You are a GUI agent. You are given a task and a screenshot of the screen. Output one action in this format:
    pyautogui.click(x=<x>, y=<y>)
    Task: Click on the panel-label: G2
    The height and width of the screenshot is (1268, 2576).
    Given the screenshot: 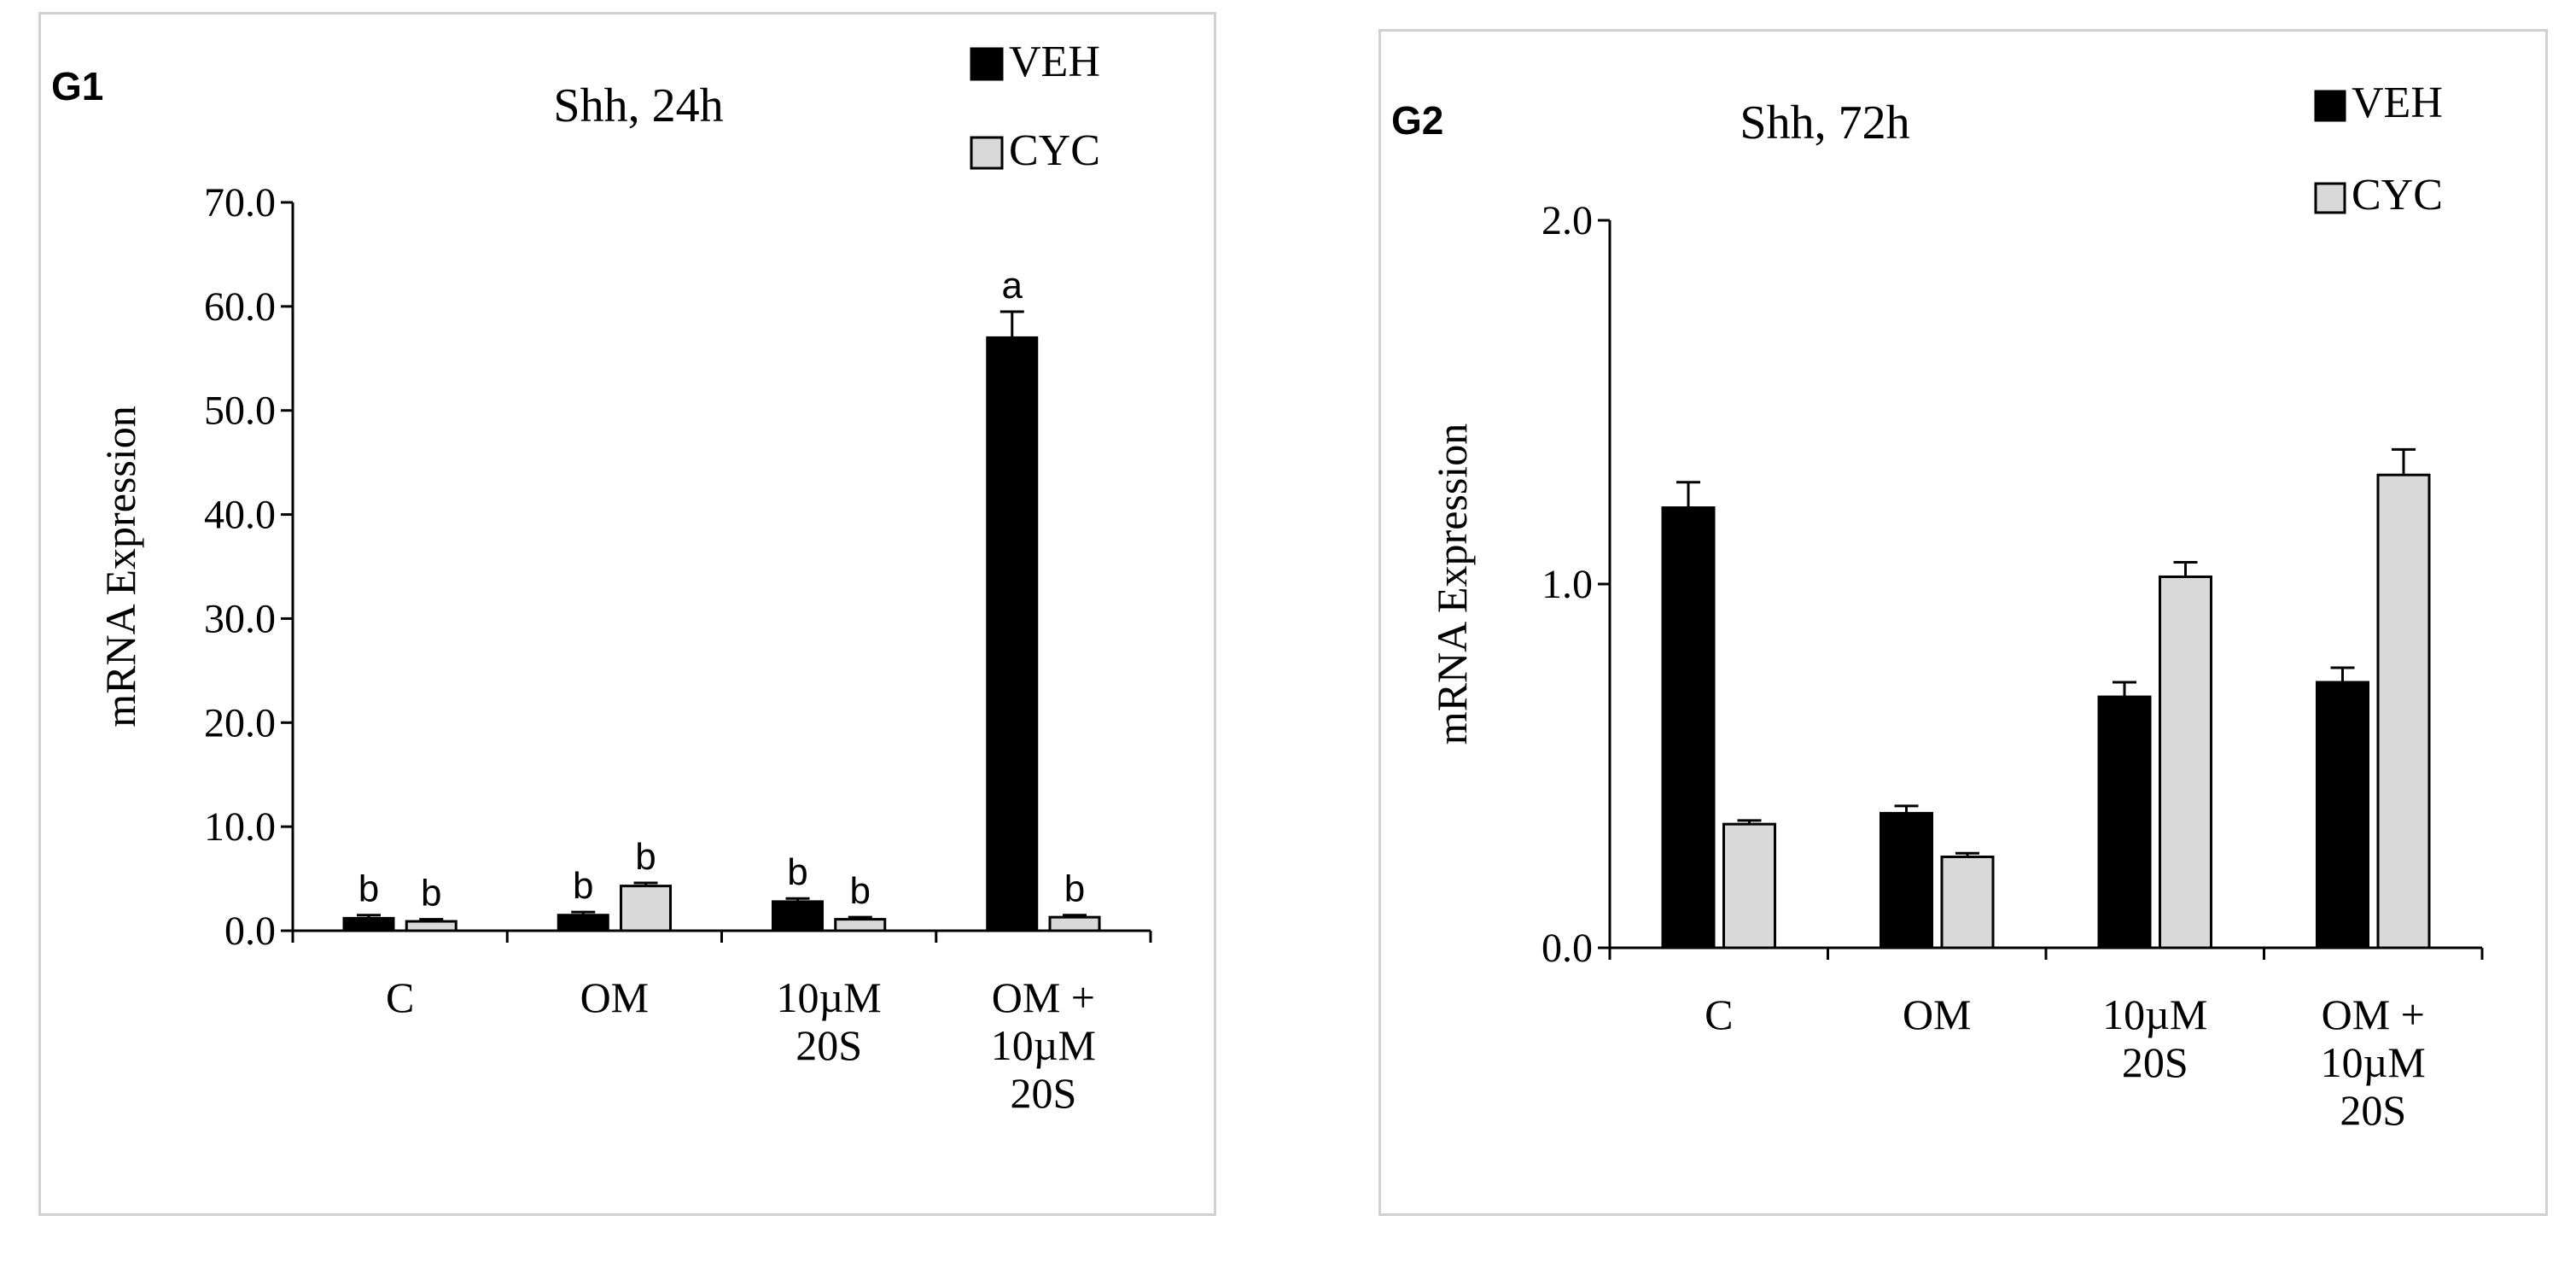 What is the action you would take?
    pyautogui.click(x=1417, y=121)
    